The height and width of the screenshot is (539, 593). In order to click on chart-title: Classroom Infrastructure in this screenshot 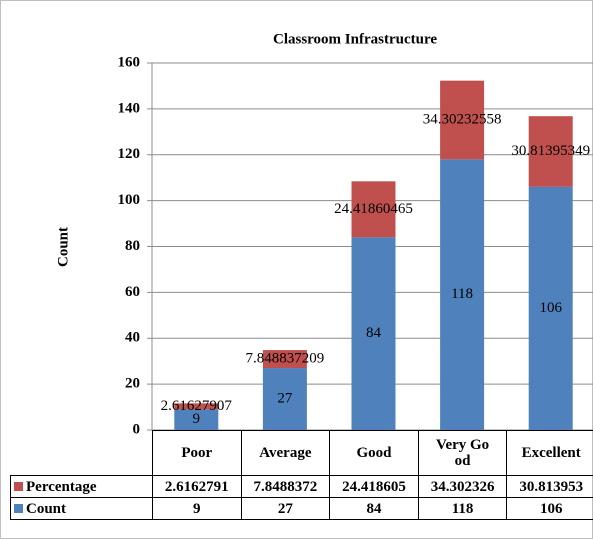, I will do `click(355, 39)`.